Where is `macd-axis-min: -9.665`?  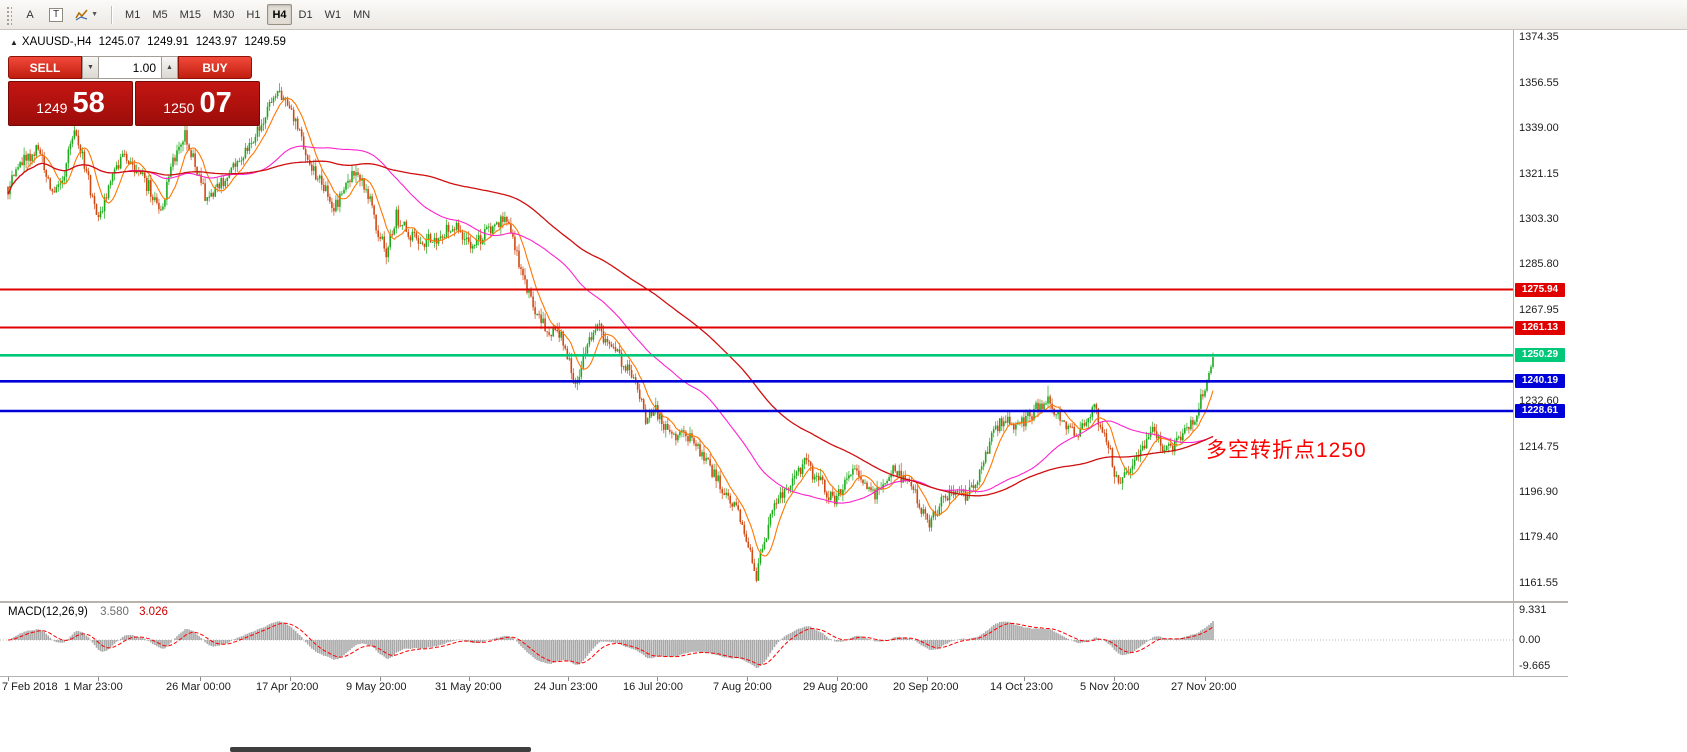 macd-axis-min: -9.665 is located at coordinates (1535, 666).